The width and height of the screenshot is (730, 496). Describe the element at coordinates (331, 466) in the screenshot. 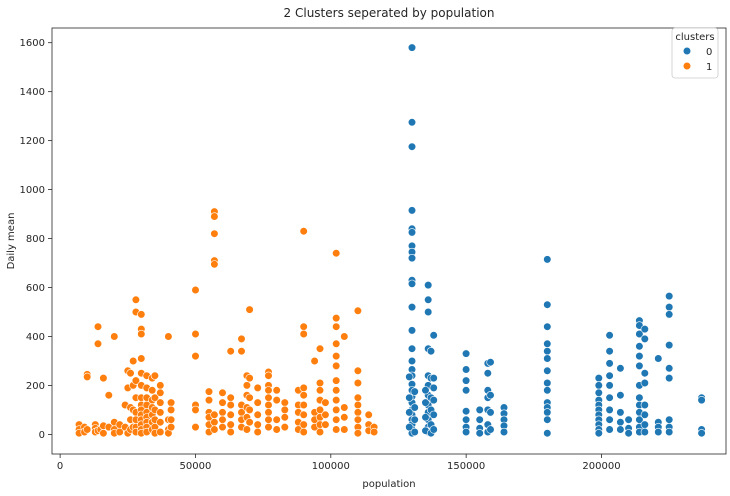

I see `x-tick-label: 100000` at that location.